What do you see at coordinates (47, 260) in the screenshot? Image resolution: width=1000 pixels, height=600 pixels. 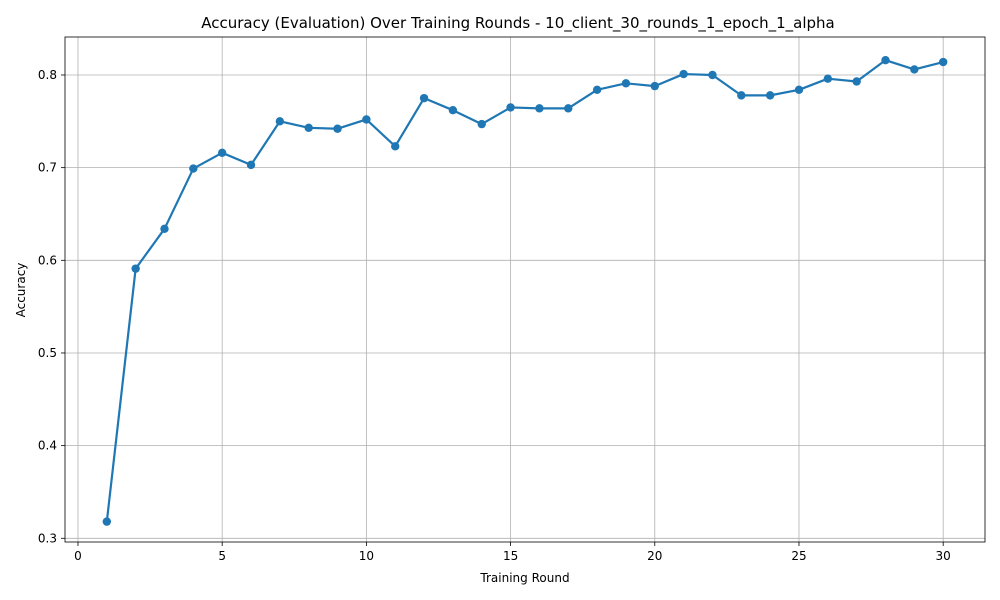 I see `y-tick-label: 0.6` at bounding box center [47, 260].